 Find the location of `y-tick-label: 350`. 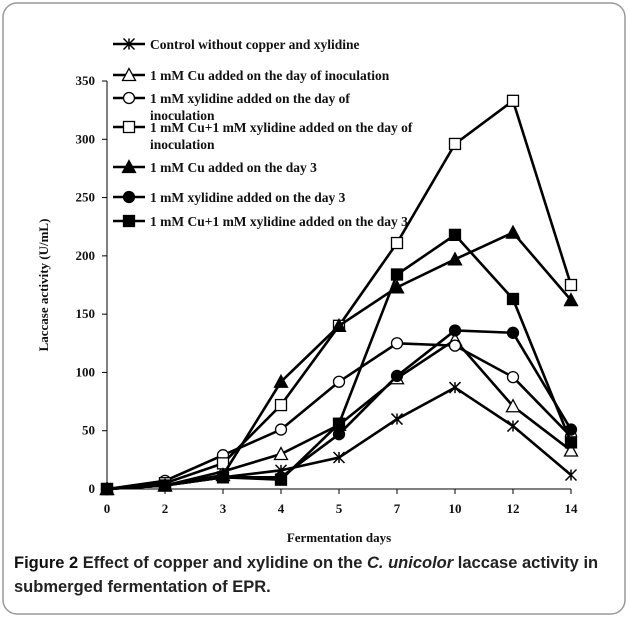

y-tick-label: 350 is located at coordinates (86, 80).